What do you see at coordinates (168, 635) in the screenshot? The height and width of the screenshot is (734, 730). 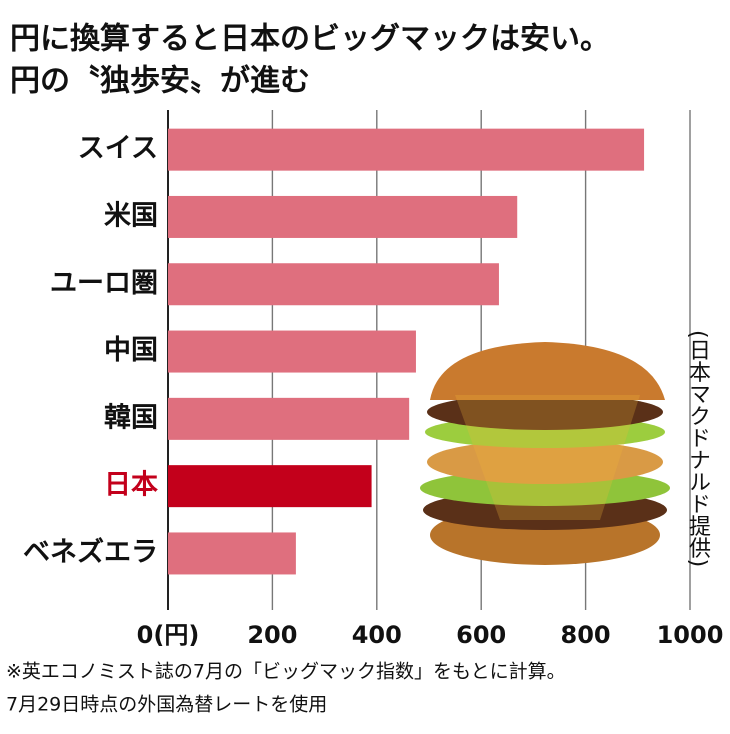 I see `x-tick-label: 0(円)` at bounding box center [168, 635].